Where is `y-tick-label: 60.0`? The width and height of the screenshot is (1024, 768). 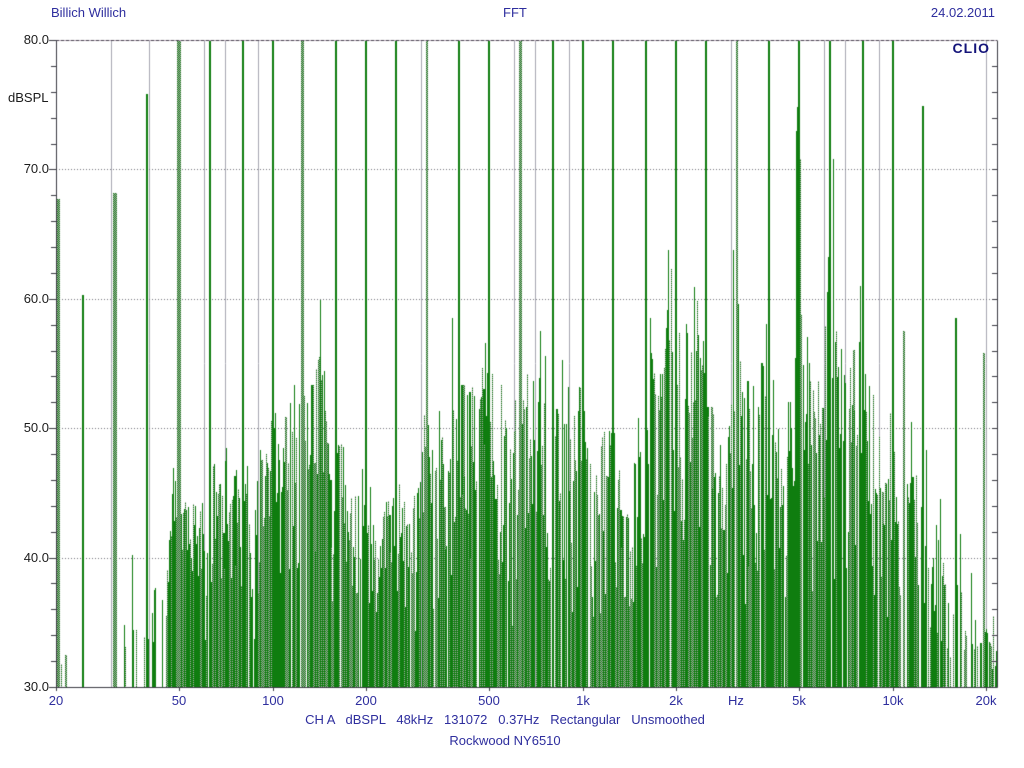
y-tick-label: 60.0 is located at coordinates (36, 298).